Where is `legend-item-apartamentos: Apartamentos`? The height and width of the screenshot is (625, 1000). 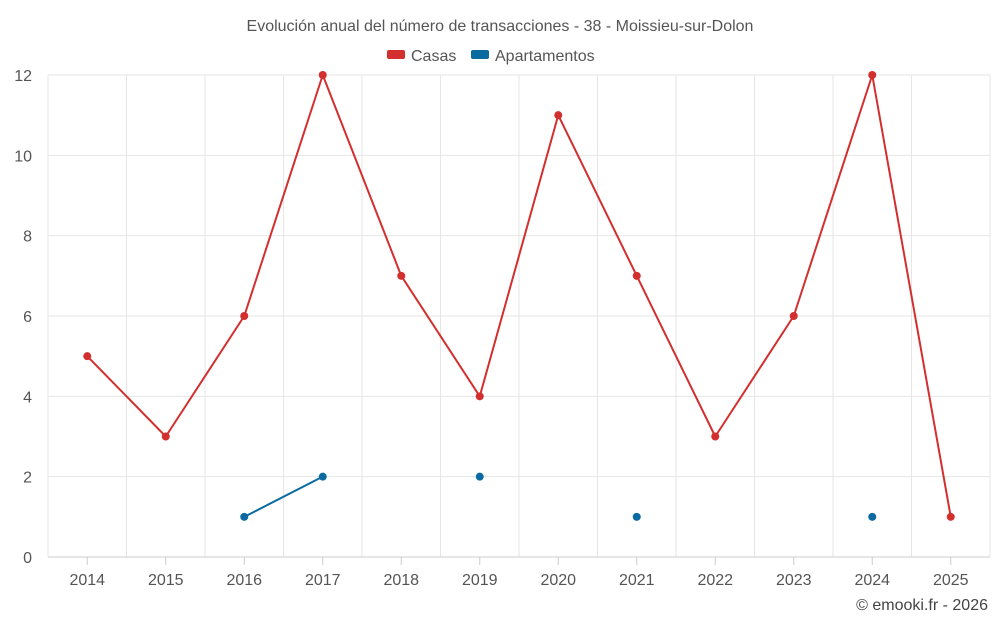
legend-item-apartamentos: Apartamentos is located at coordinates (533, 56).